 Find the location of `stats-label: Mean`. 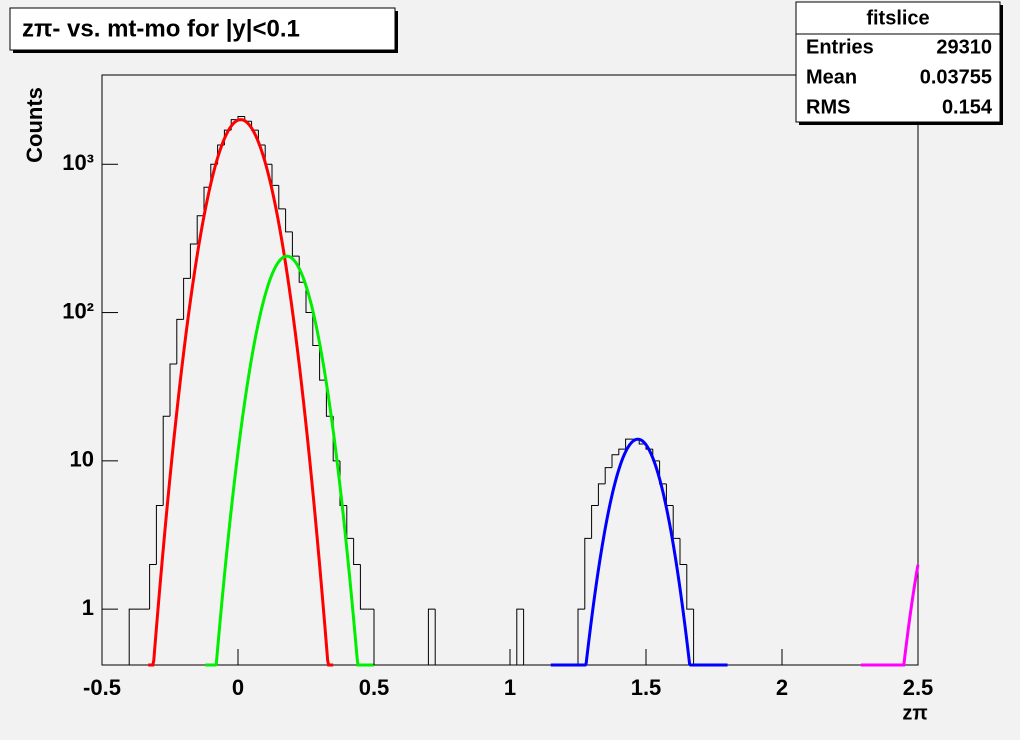

stats-label: Mean is located at coordinates (831, 77).